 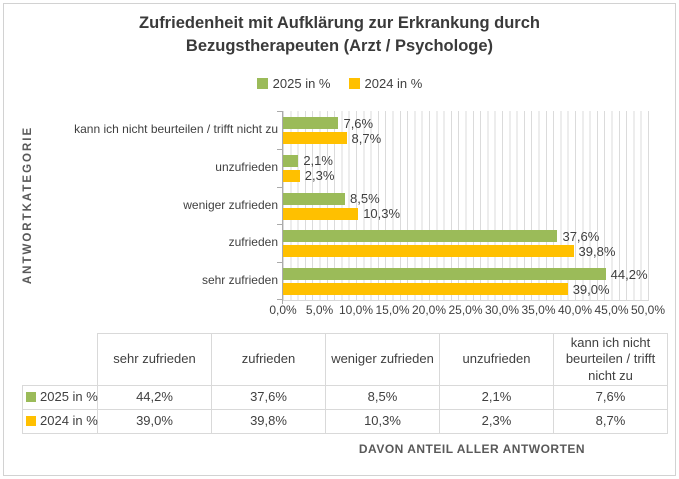 I want to click on table-header-cell: weniger zufrieden, so click(x=382, y=359).